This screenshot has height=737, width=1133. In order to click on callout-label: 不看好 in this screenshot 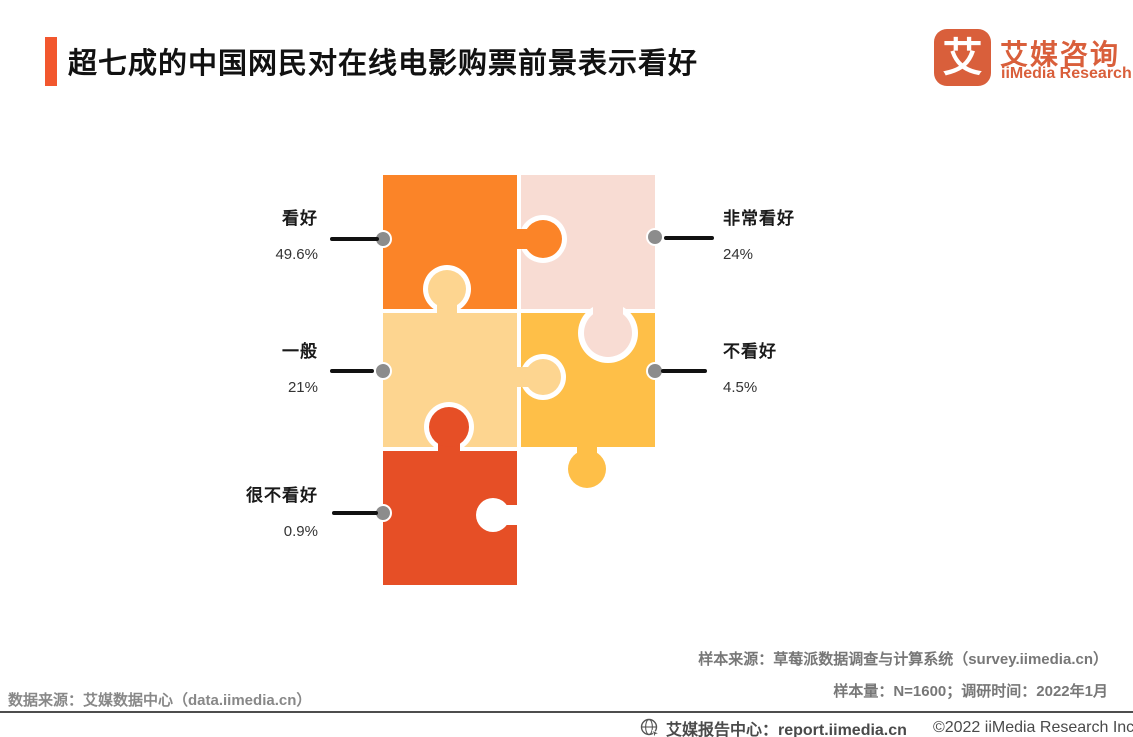, I will do `click(750, 351)`.